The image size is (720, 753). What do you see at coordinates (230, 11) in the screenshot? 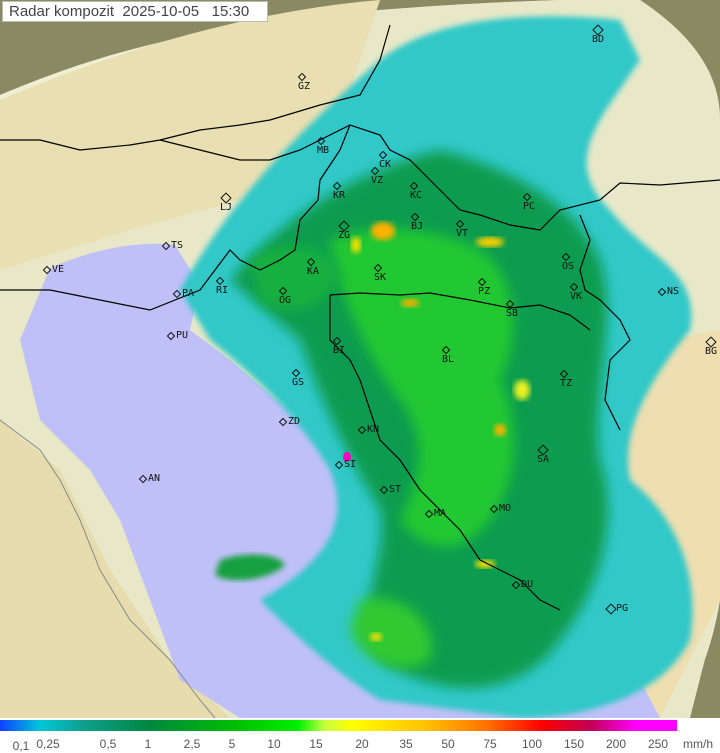
I see `title-time: 15:30` at bounding box center [230, 11].